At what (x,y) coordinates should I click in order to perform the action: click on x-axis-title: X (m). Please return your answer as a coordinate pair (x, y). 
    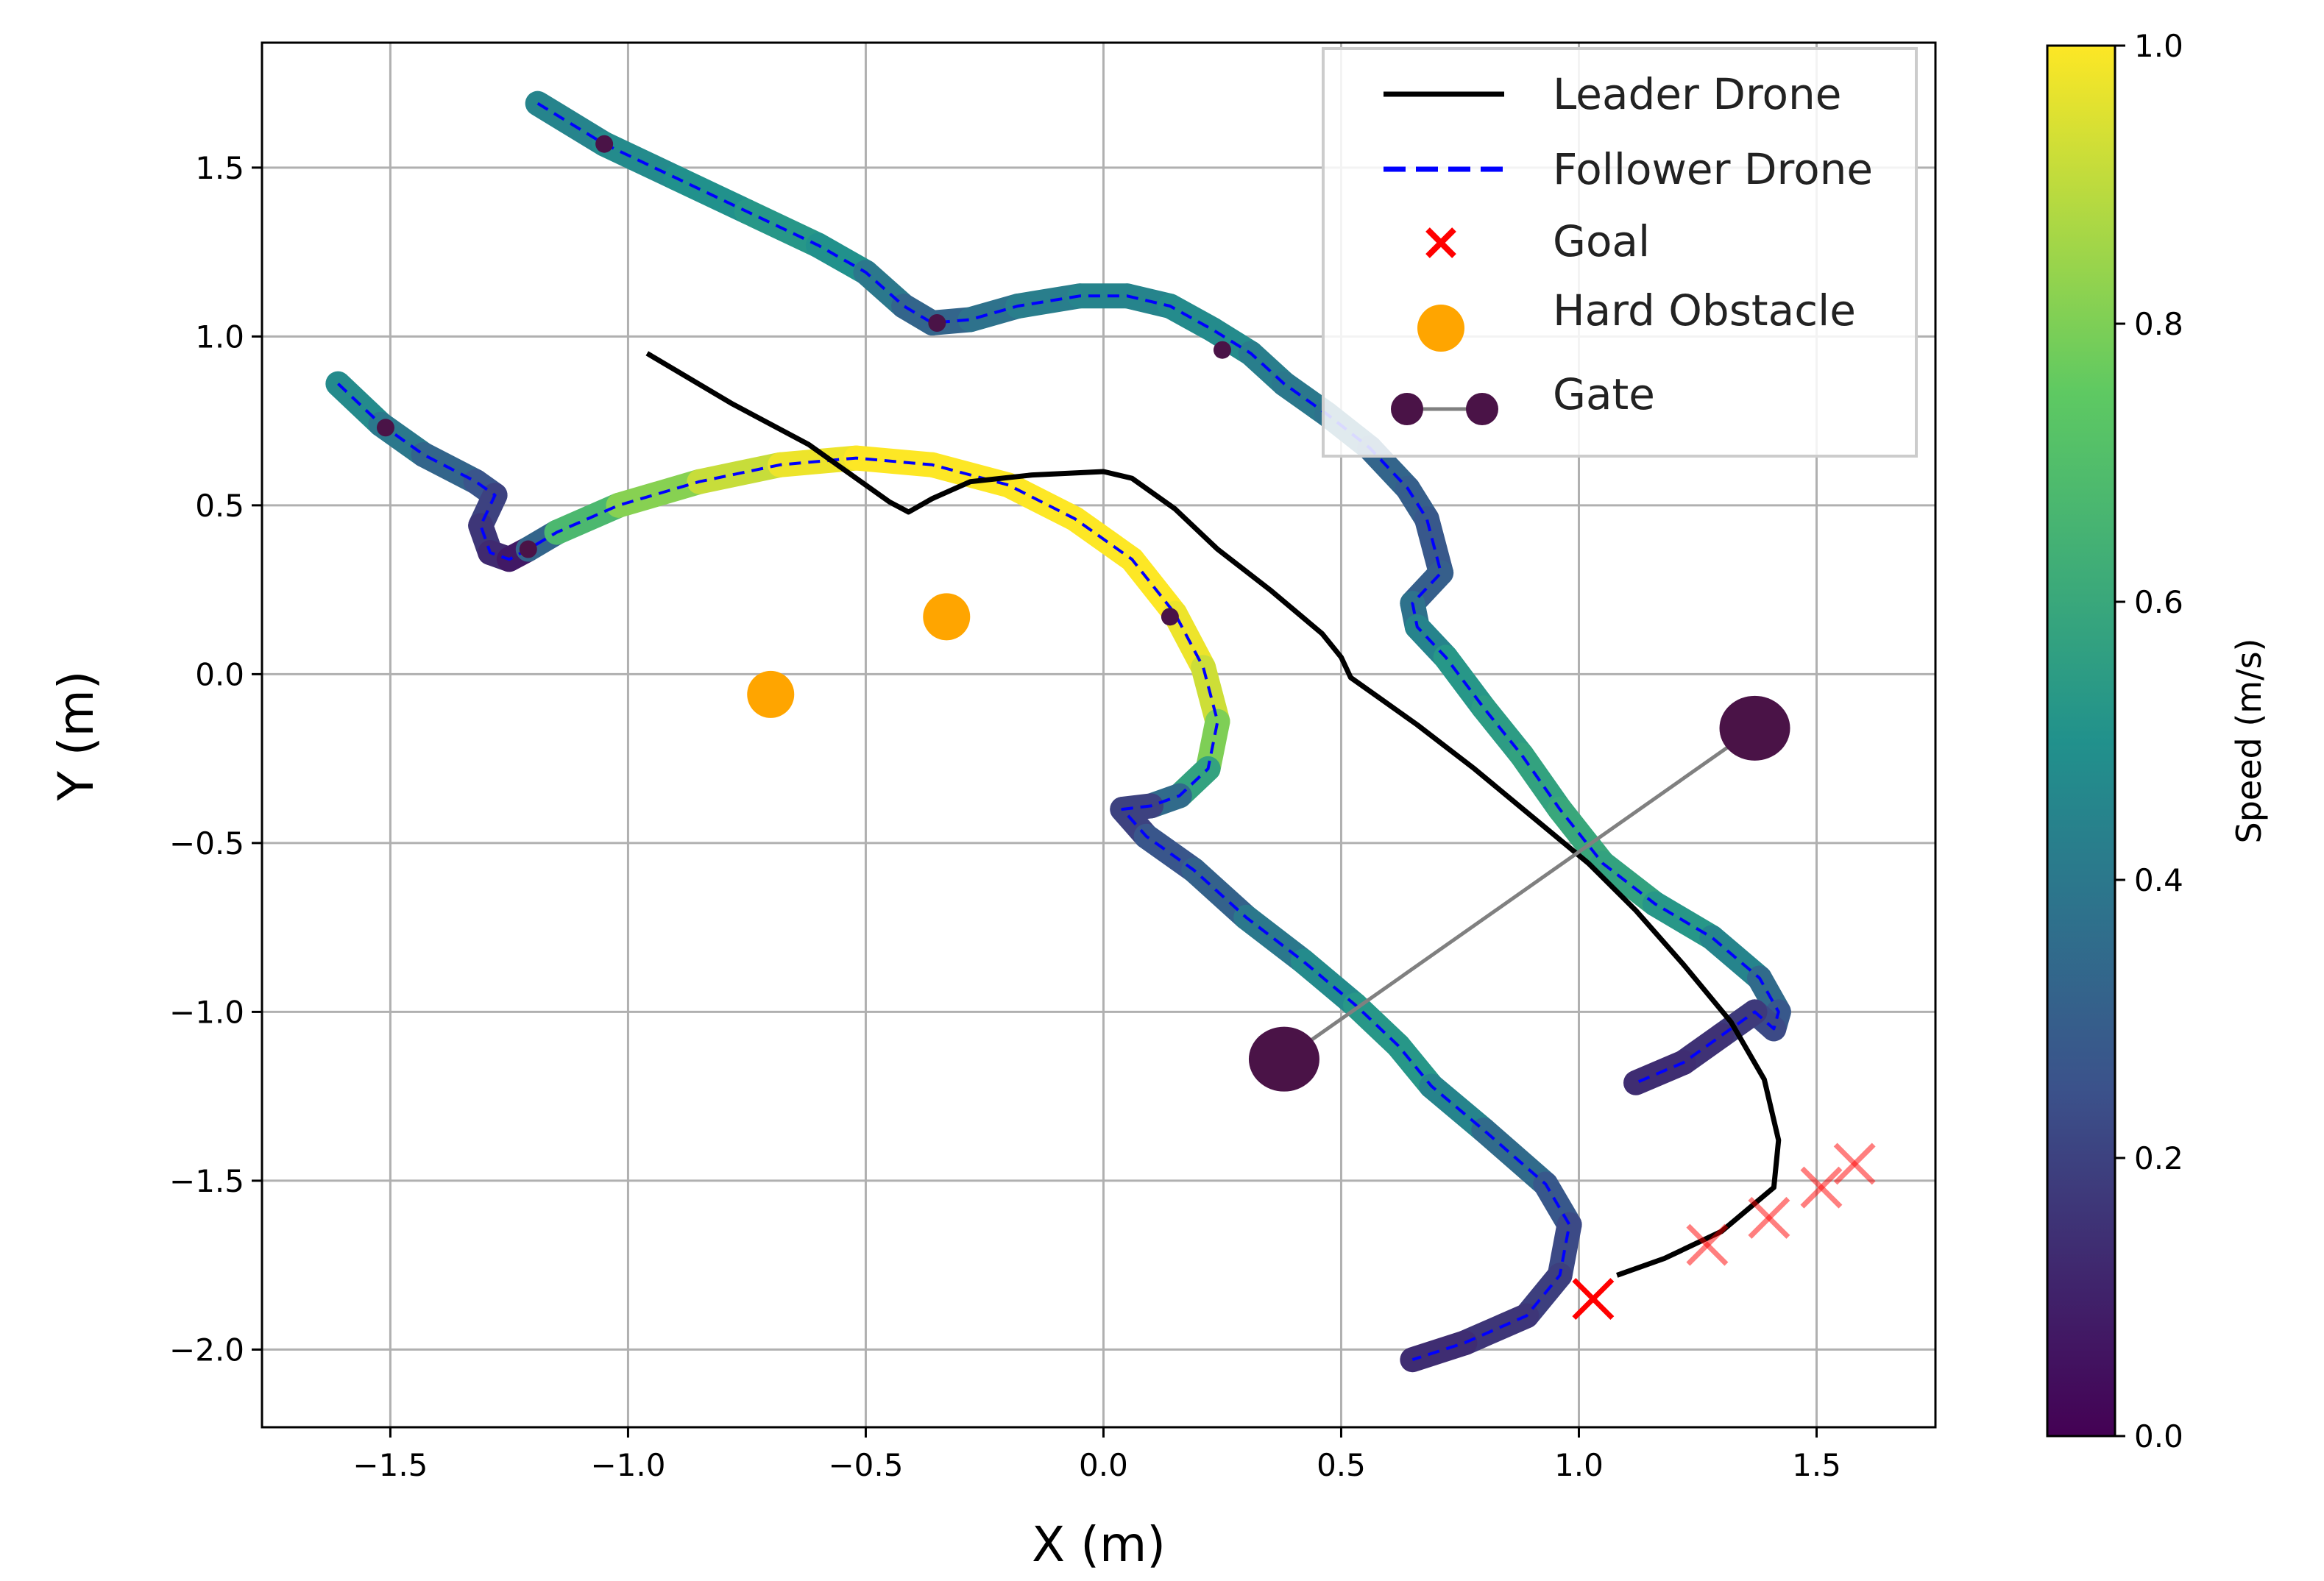
    Looking at the image, I should click on (1099, 1544).